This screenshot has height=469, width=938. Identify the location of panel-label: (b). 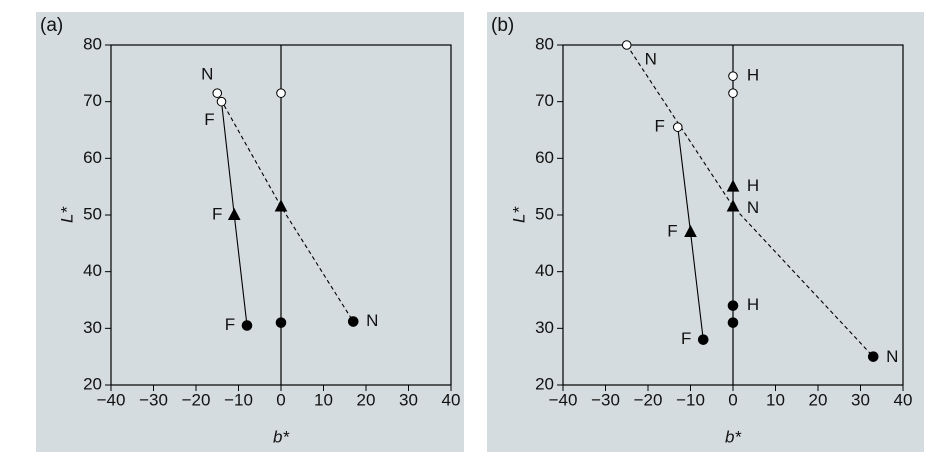
(502, 25).